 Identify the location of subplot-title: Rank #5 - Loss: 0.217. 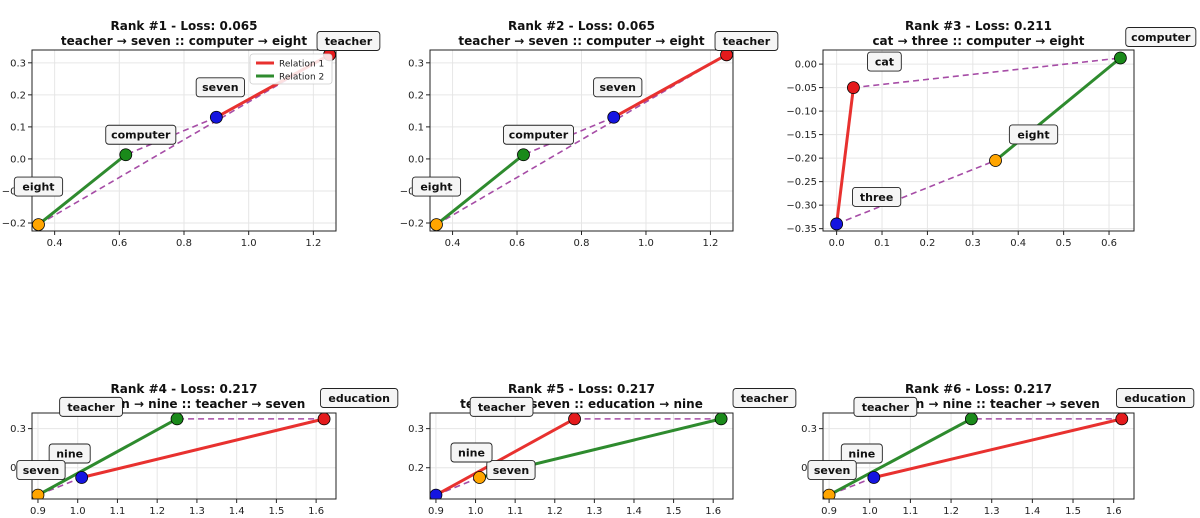
(581, 389).